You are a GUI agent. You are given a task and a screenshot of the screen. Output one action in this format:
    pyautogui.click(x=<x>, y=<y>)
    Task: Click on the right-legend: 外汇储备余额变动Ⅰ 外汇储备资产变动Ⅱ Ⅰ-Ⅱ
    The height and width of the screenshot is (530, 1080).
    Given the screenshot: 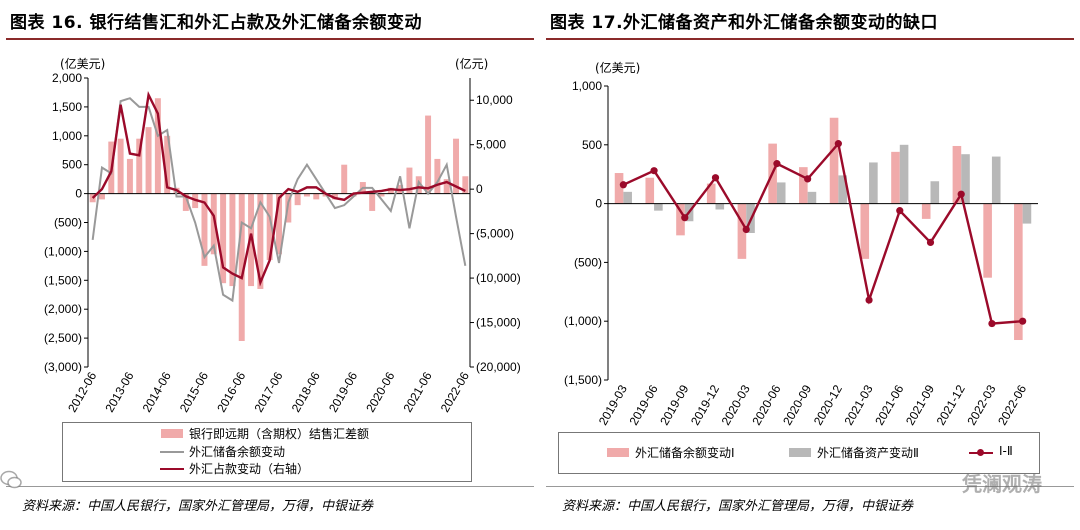 What is the action you would take?
    pyautogui.click(x=799, y=453)
    